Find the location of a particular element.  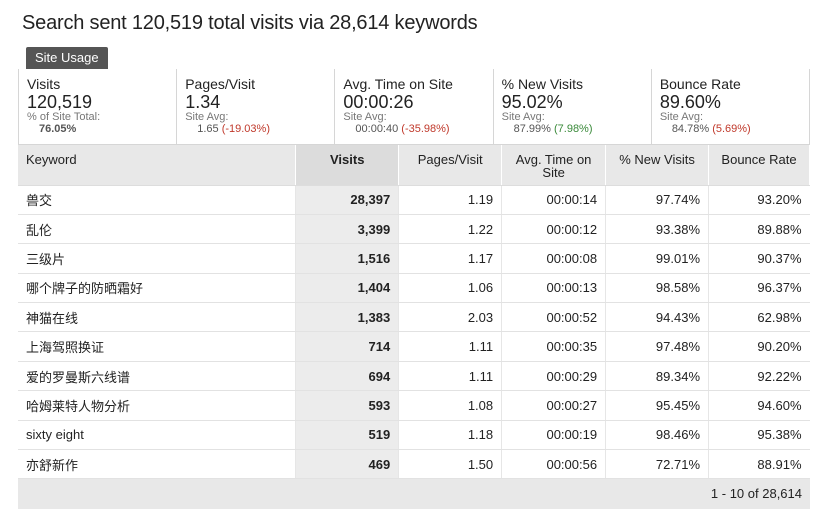

bounce-rate-cell: 96.37% is located at coordinates (759, 288).